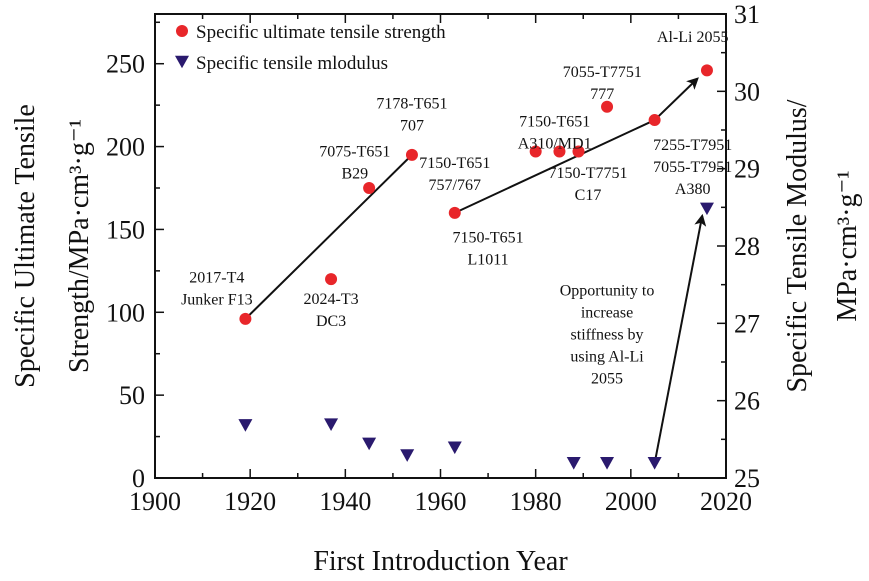 Image resolution: width=869 pixels, height=581 pixels. Describe the element at coordinates (217, 288) in the screenshot. I see `annotation: 2017-T4 Junker F13` at that location.